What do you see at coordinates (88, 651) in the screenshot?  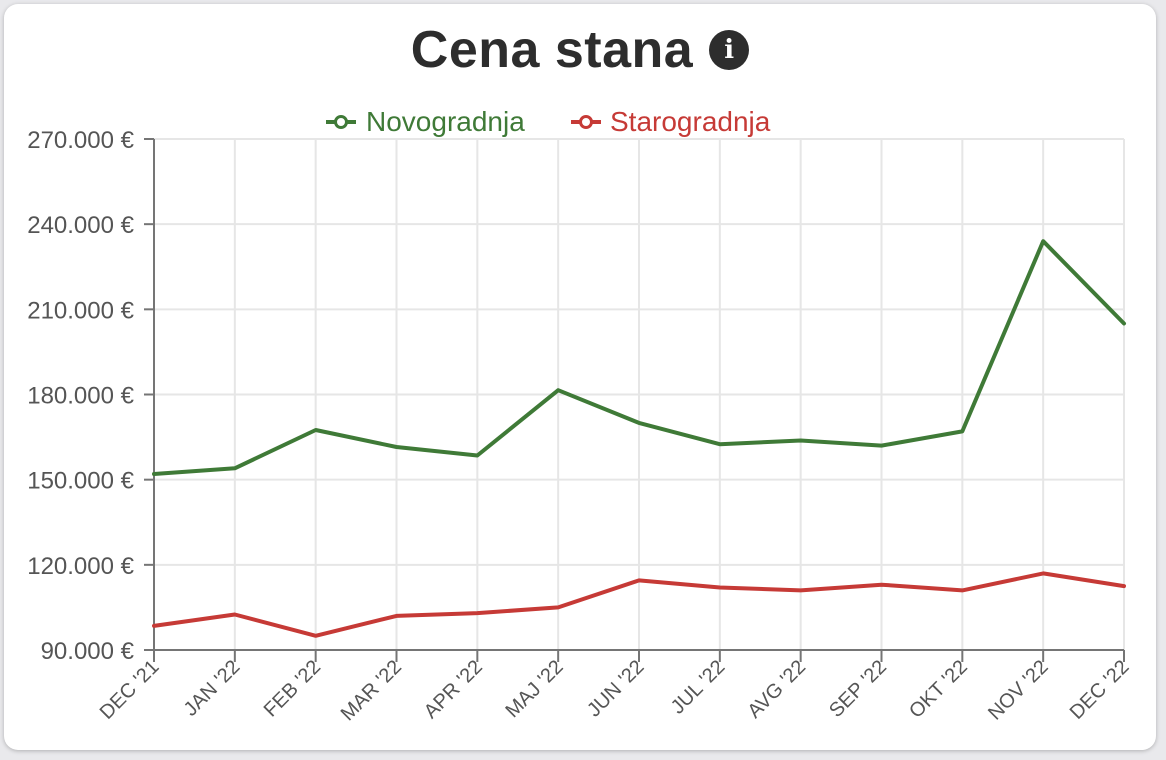 I see `y-tick-label: 90.000 €` at bounding box center [88, 651].